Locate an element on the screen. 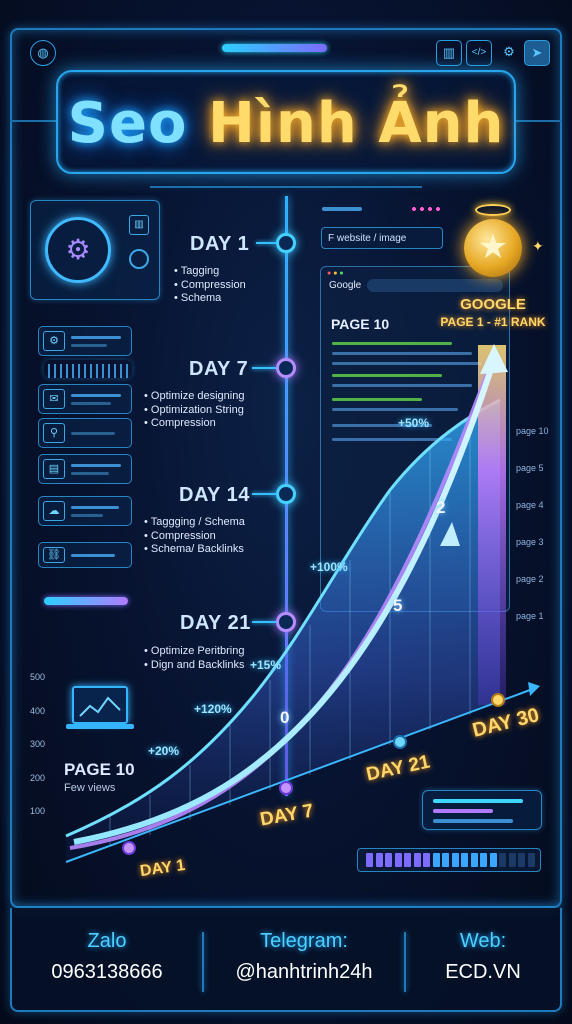 The image size is (572, 1024). document-icon: ▤ is located at coordinates (54, 469).